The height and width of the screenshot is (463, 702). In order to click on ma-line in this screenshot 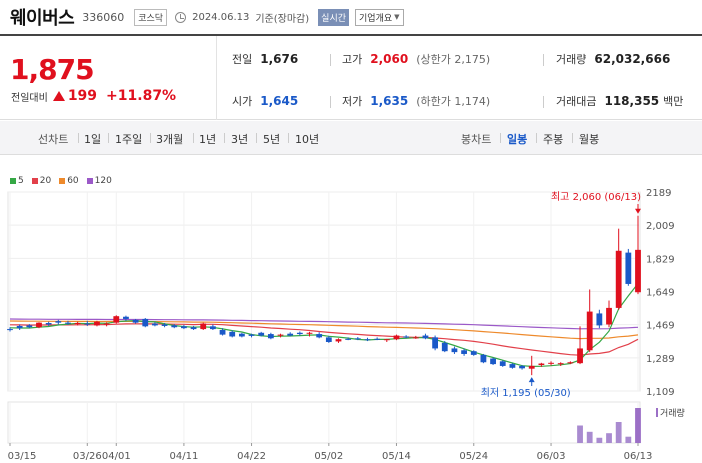, I will do `click(324, 339)`.